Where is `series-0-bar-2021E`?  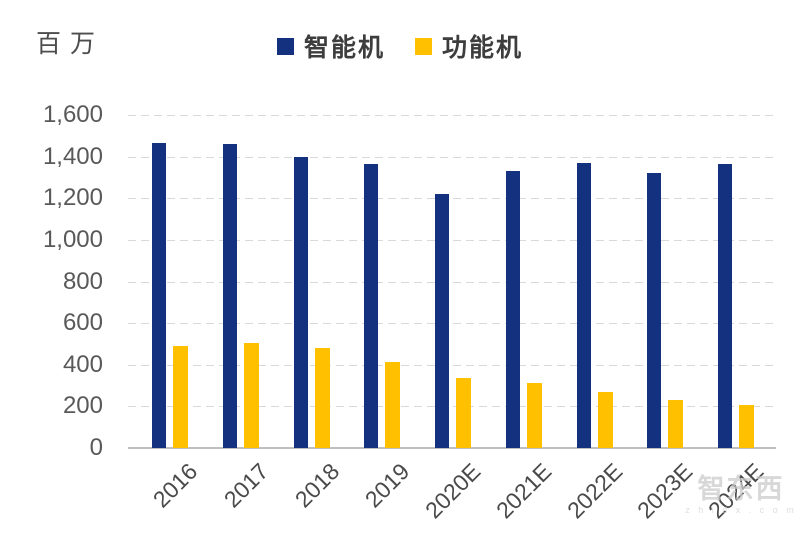 series-0-bar-2021E is located at coordinates (512, 309).